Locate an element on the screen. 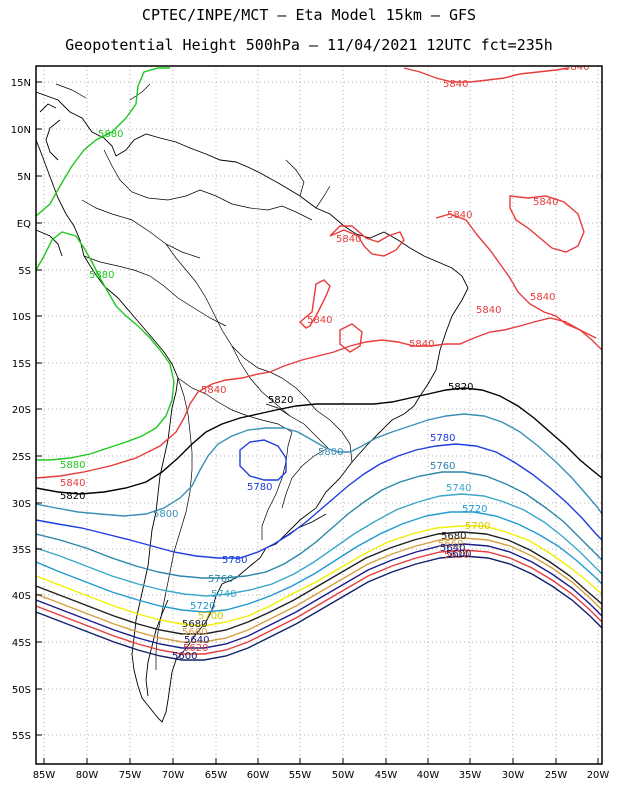  lat-tick-label: EQ is located at coordinates (24, 224).